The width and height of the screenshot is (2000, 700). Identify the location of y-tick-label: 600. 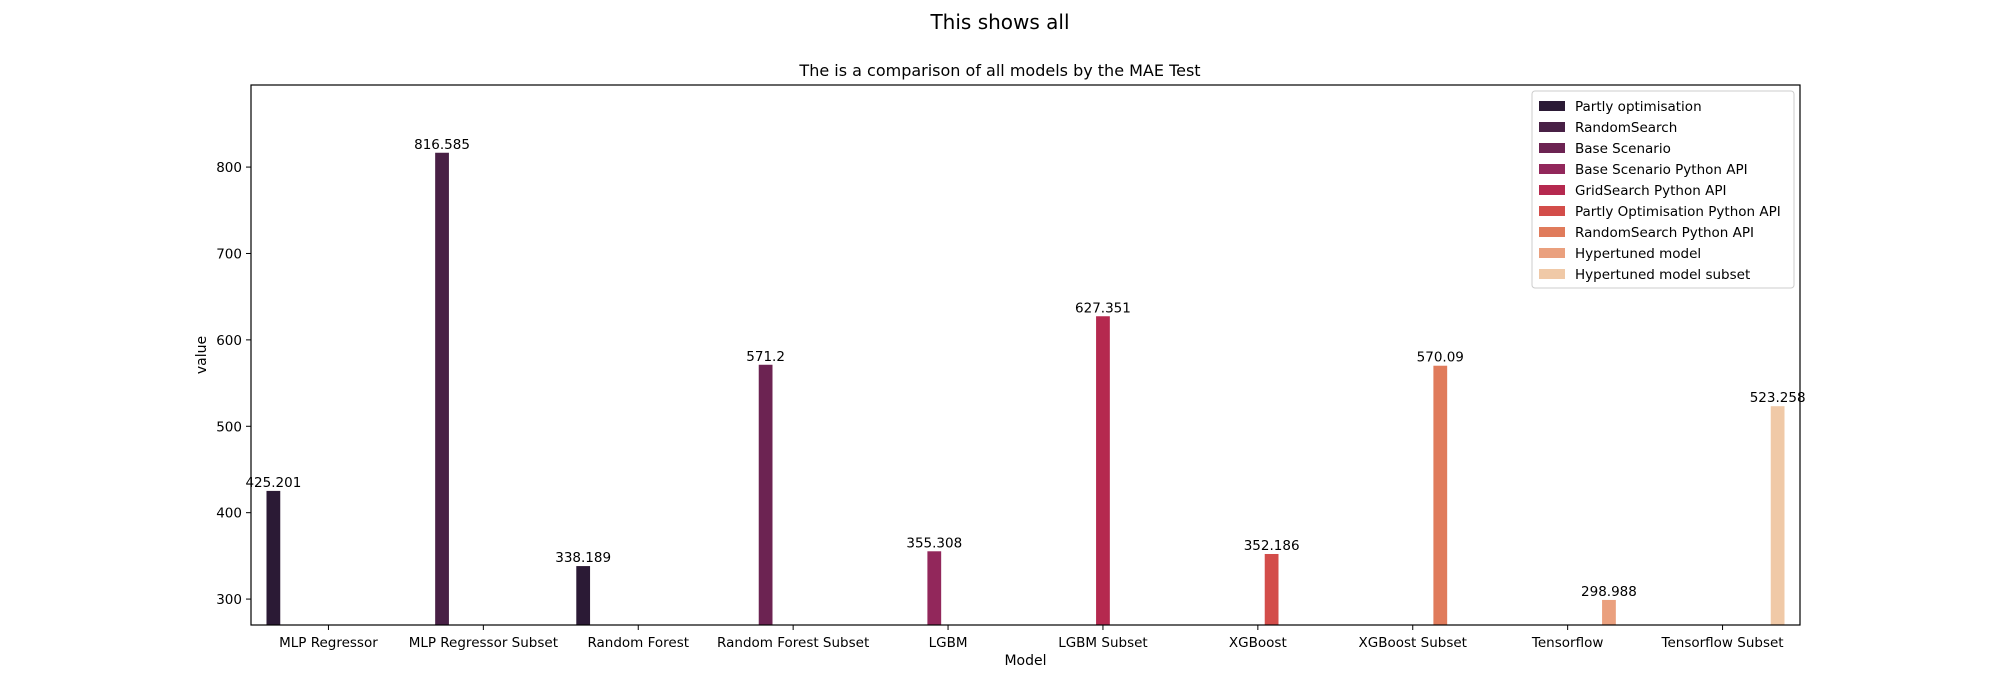
(229, 341).